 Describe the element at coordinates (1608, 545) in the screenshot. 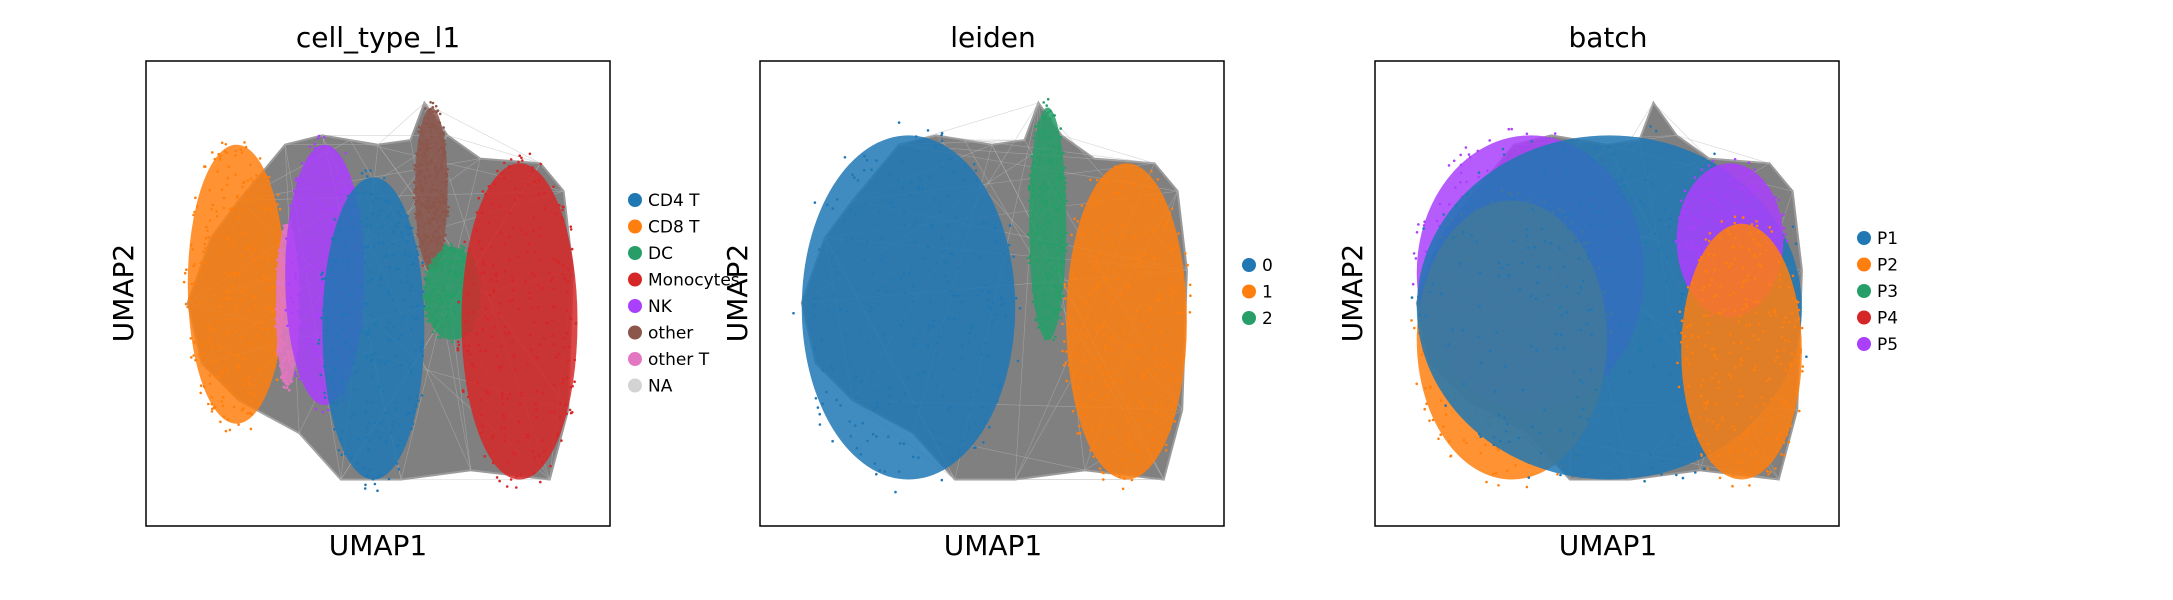

I see `x-axis-label: UMAP1` at that location.